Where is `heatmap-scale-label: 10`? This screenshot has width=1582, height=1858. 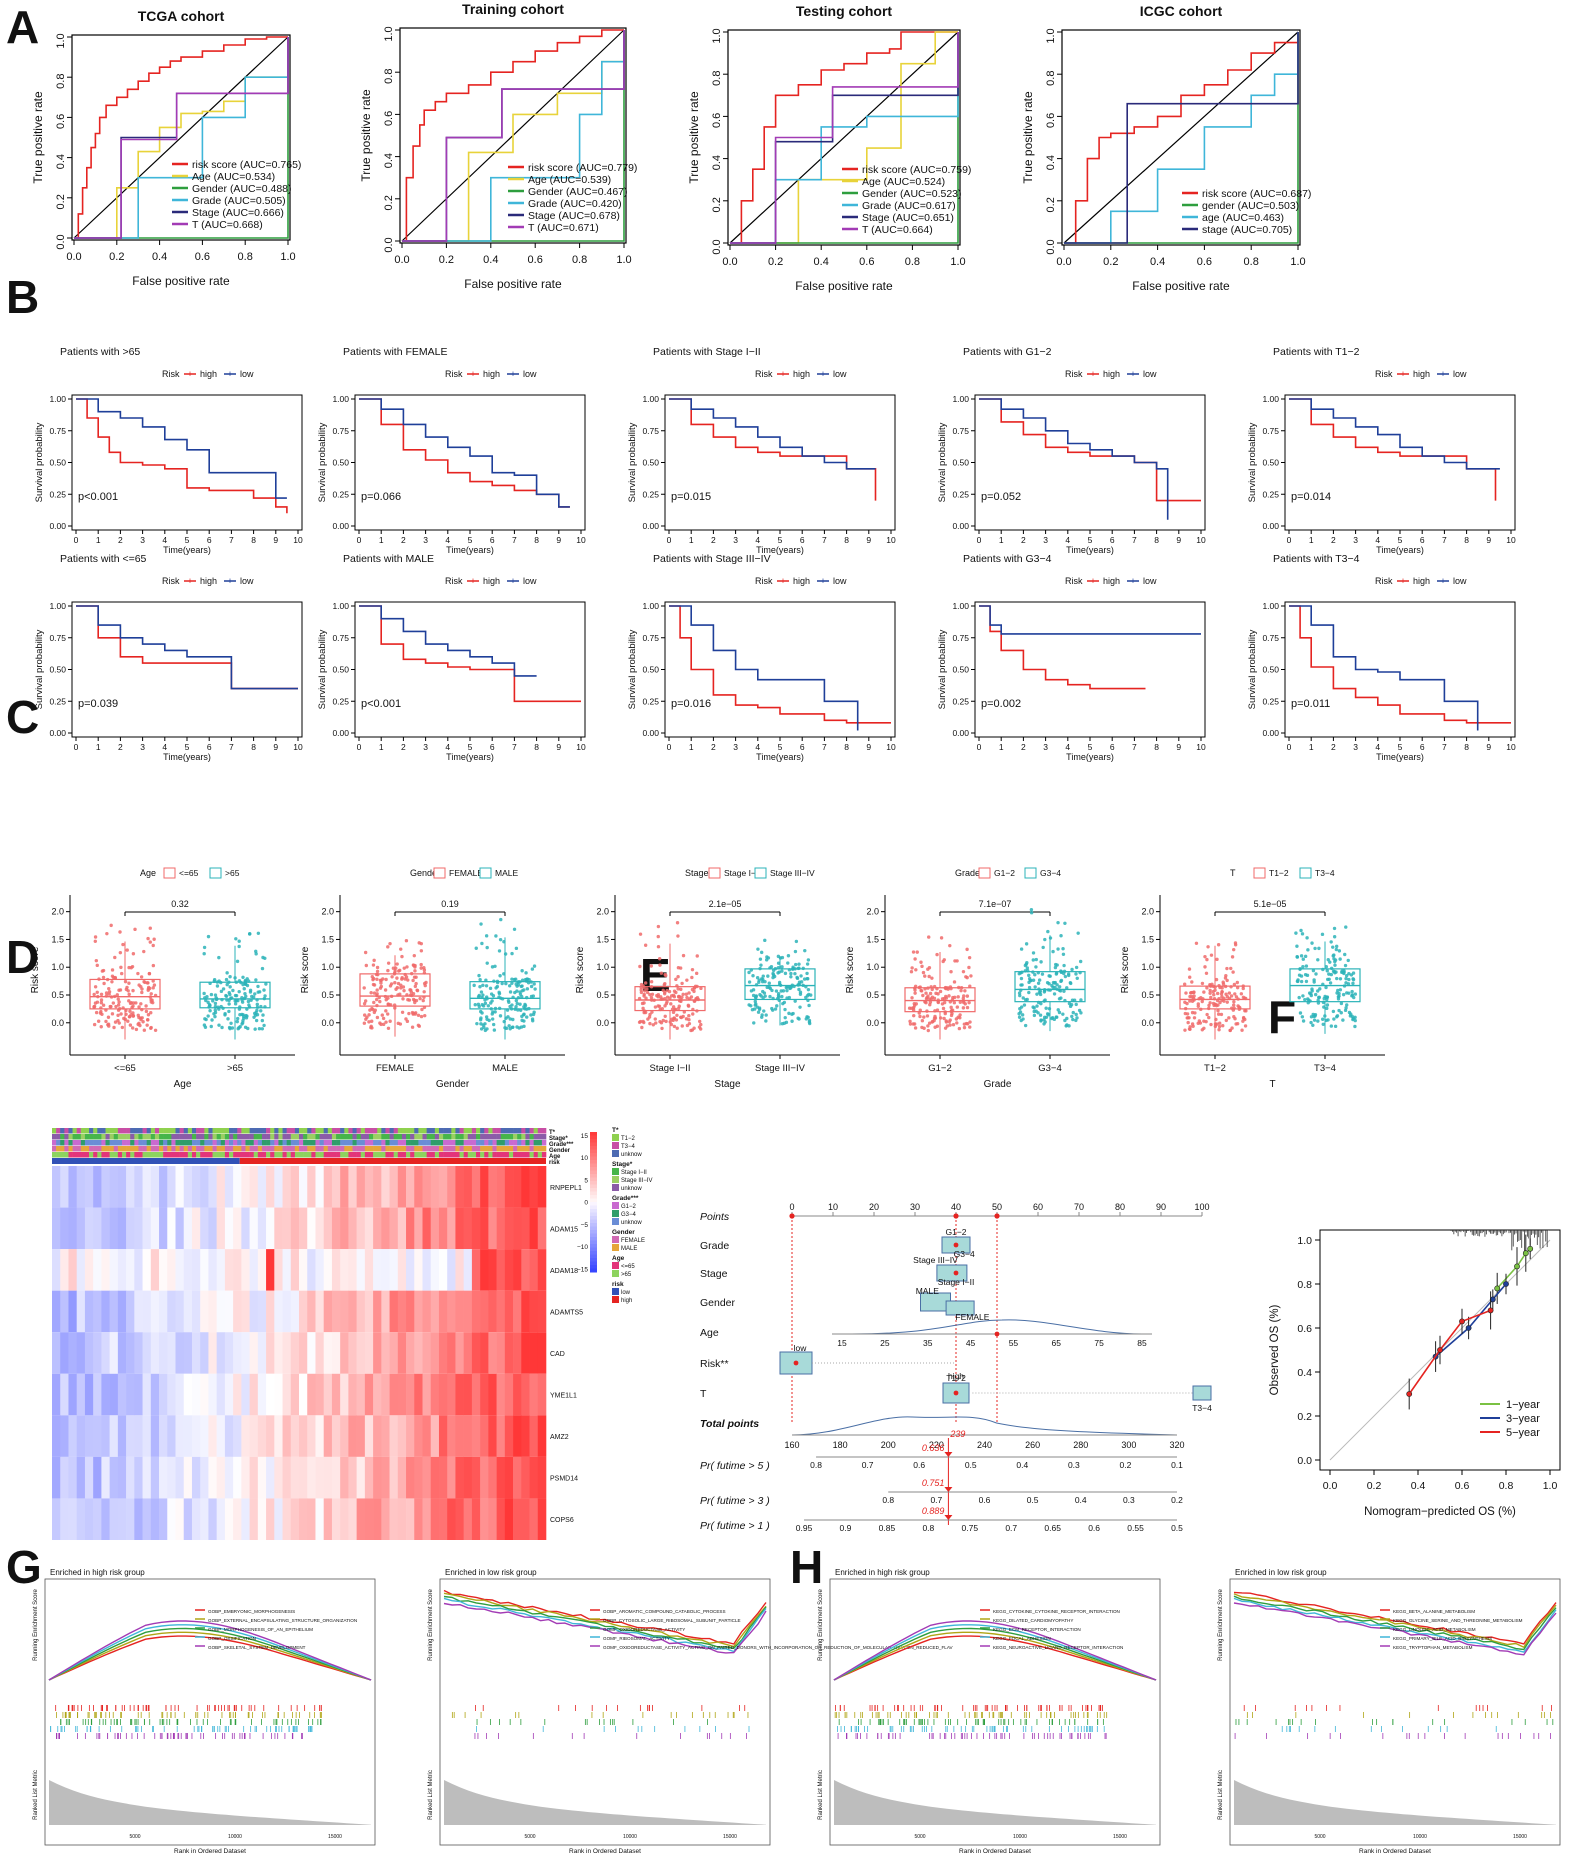
heatmap-scale-label: 10 is located at coordinates (585, 1158).